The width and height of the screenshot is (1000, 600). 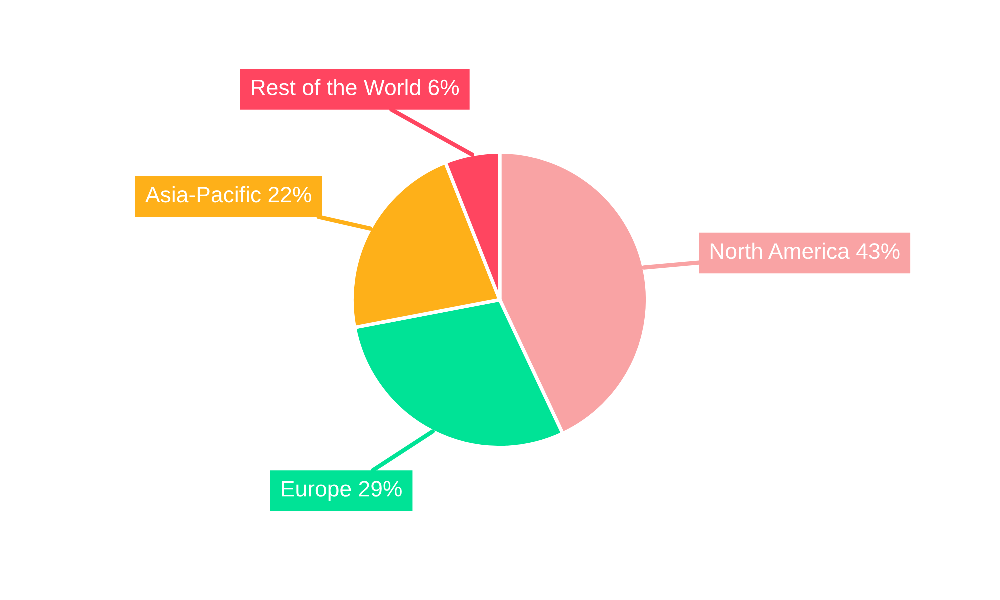 What do you see at coordinates (342, 491) in the screenshot?
I see `slice-label: Europe 29%` at bounding box center [342, 491].